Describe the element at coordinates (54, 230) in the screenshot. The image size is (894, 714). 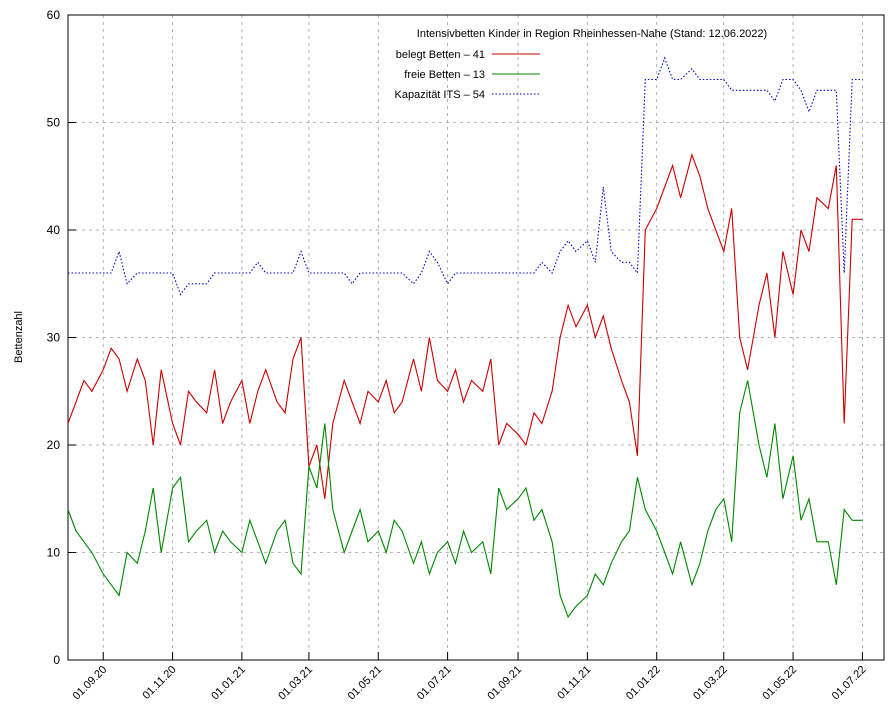
I see `y-tick-label: 40` at that location.